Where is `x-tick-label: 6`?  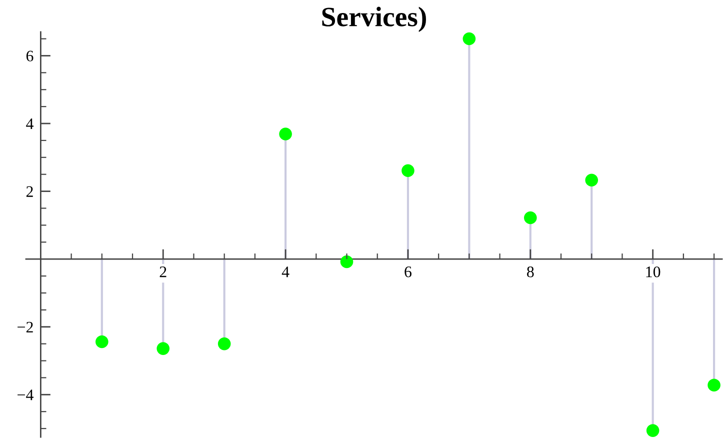 x-tick-label: 6 is located at coordinates (408, 272).